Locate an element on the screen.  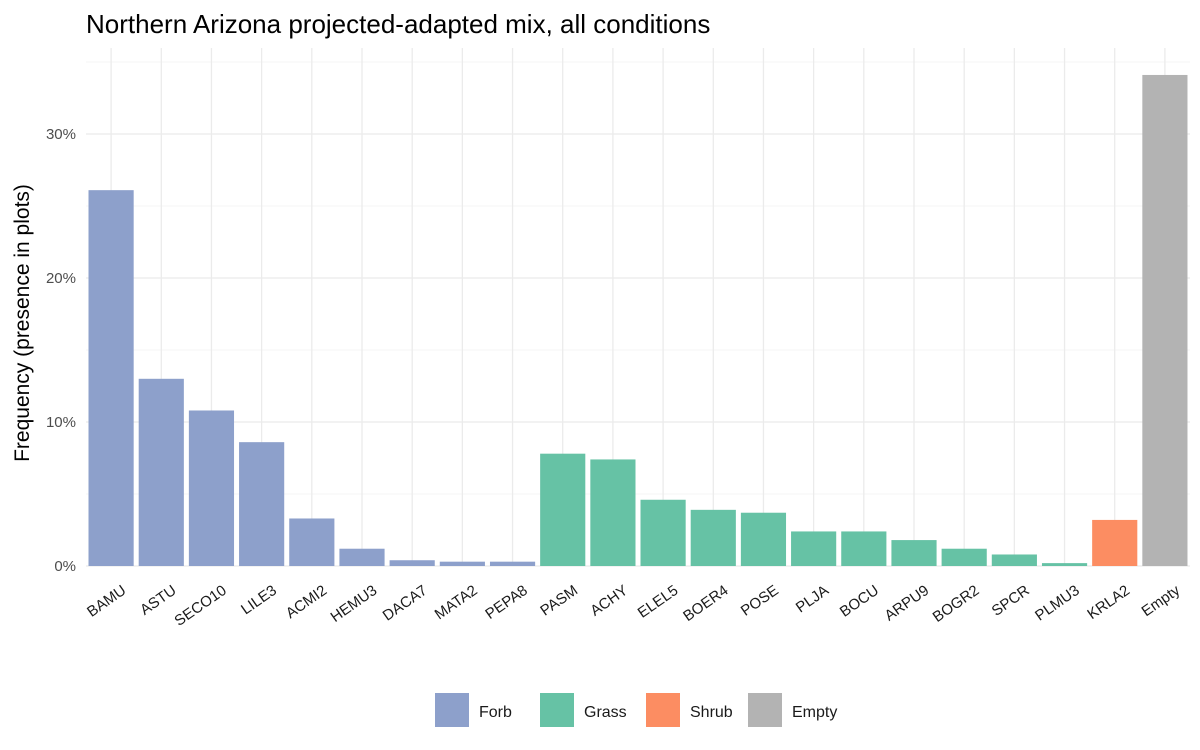
x-tick-label: ACHY is located at coordinates (609, 601).